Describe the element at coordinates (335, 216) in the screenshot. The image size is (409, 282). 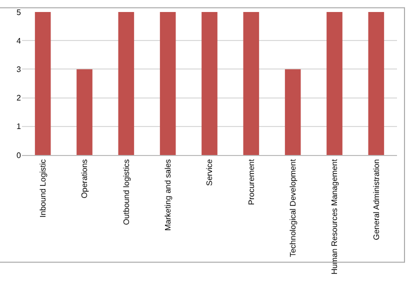
I see `x-tick-label: Human Resources Management` at that location.